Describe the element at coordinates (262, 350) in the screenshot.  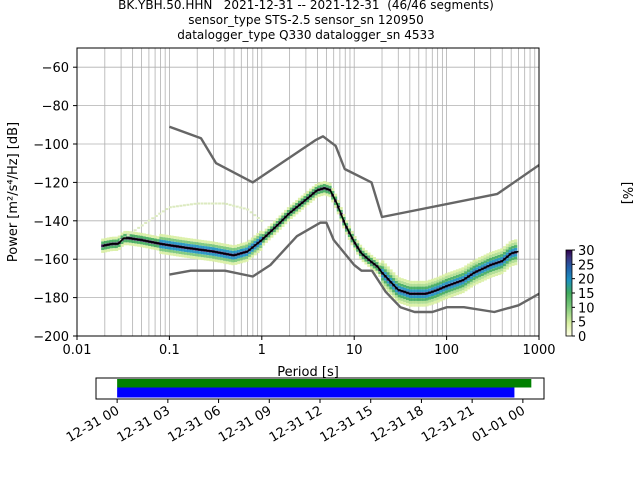
I see `x-tick-label: 1` at that location.